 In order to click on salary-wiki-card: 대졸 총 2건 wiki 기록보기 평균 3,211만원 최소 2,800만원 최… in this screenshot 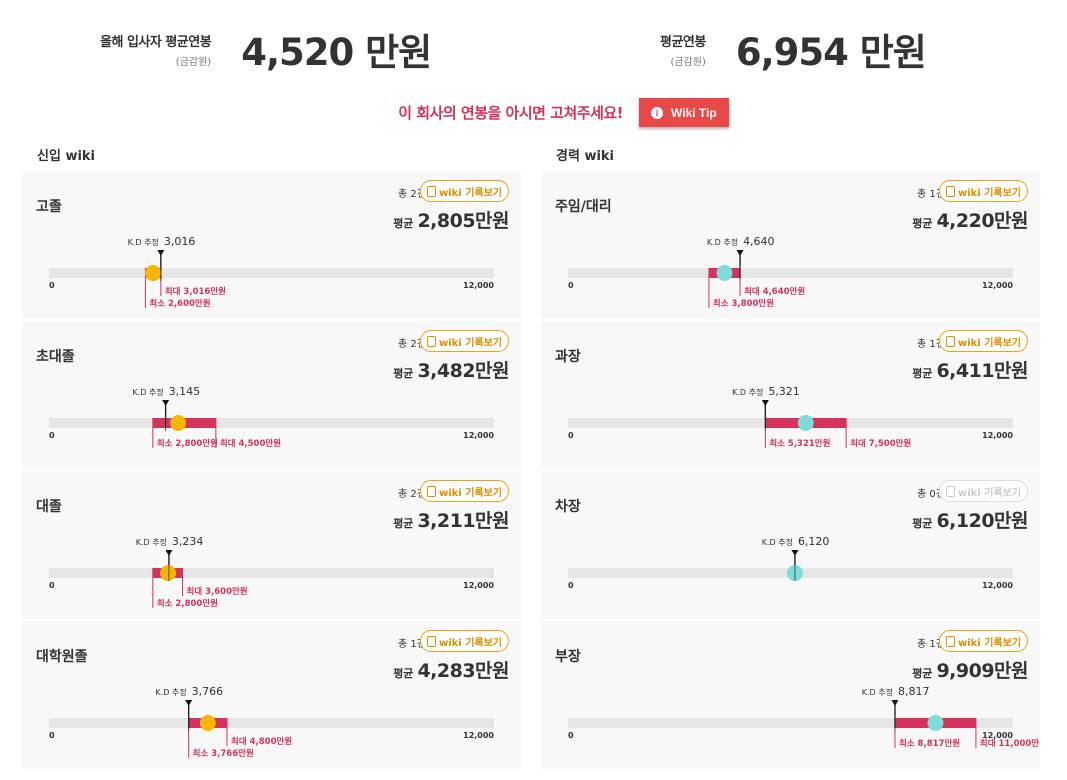, I will do `click(271, 545)`.